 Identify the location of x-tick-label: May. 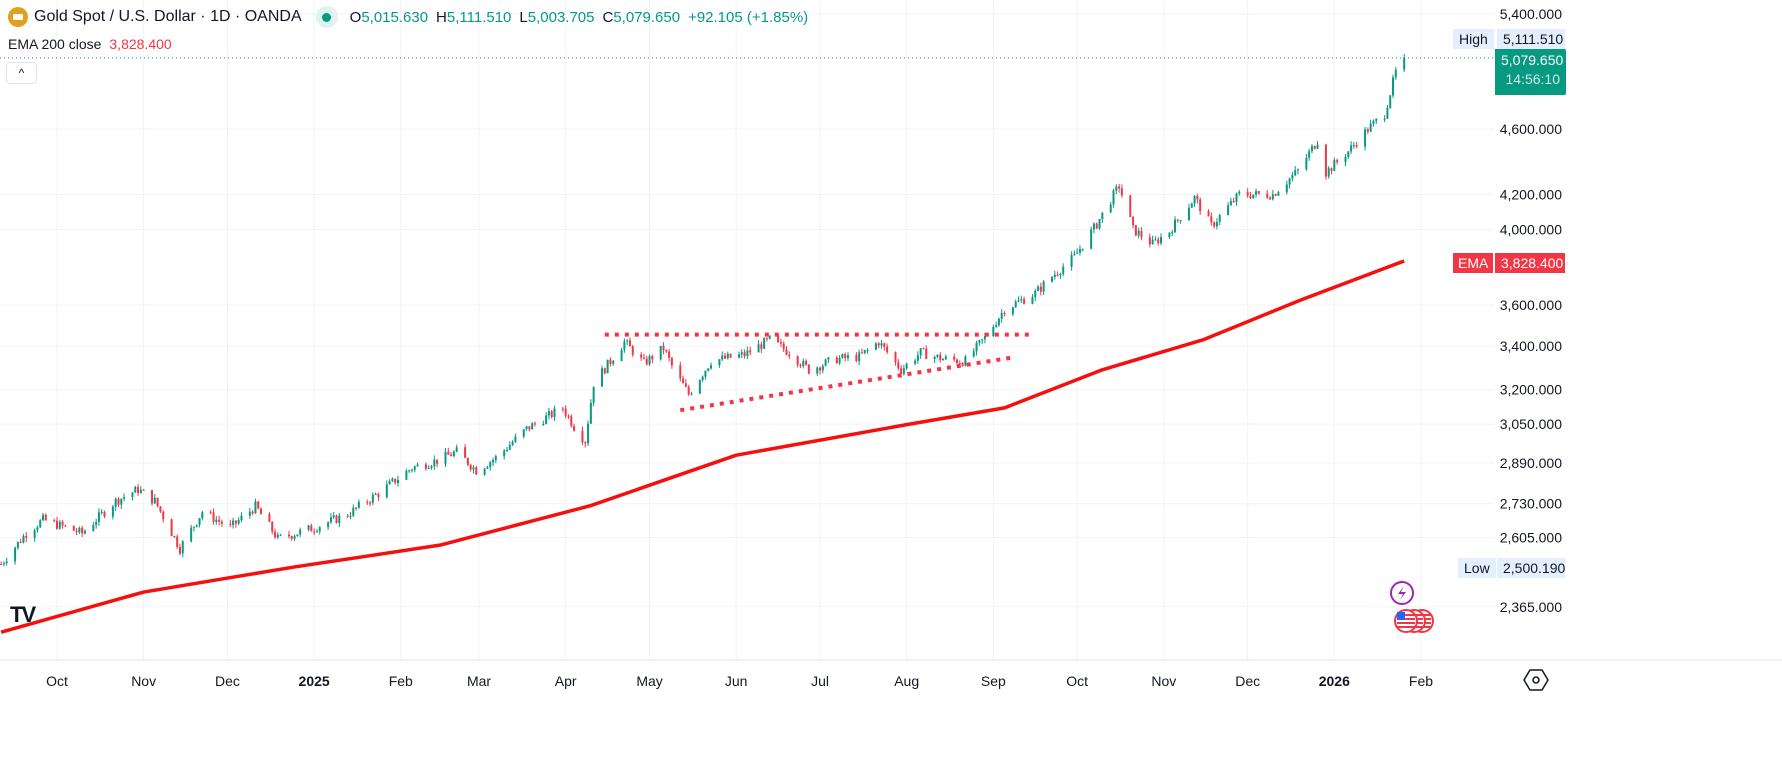
(649, 681).